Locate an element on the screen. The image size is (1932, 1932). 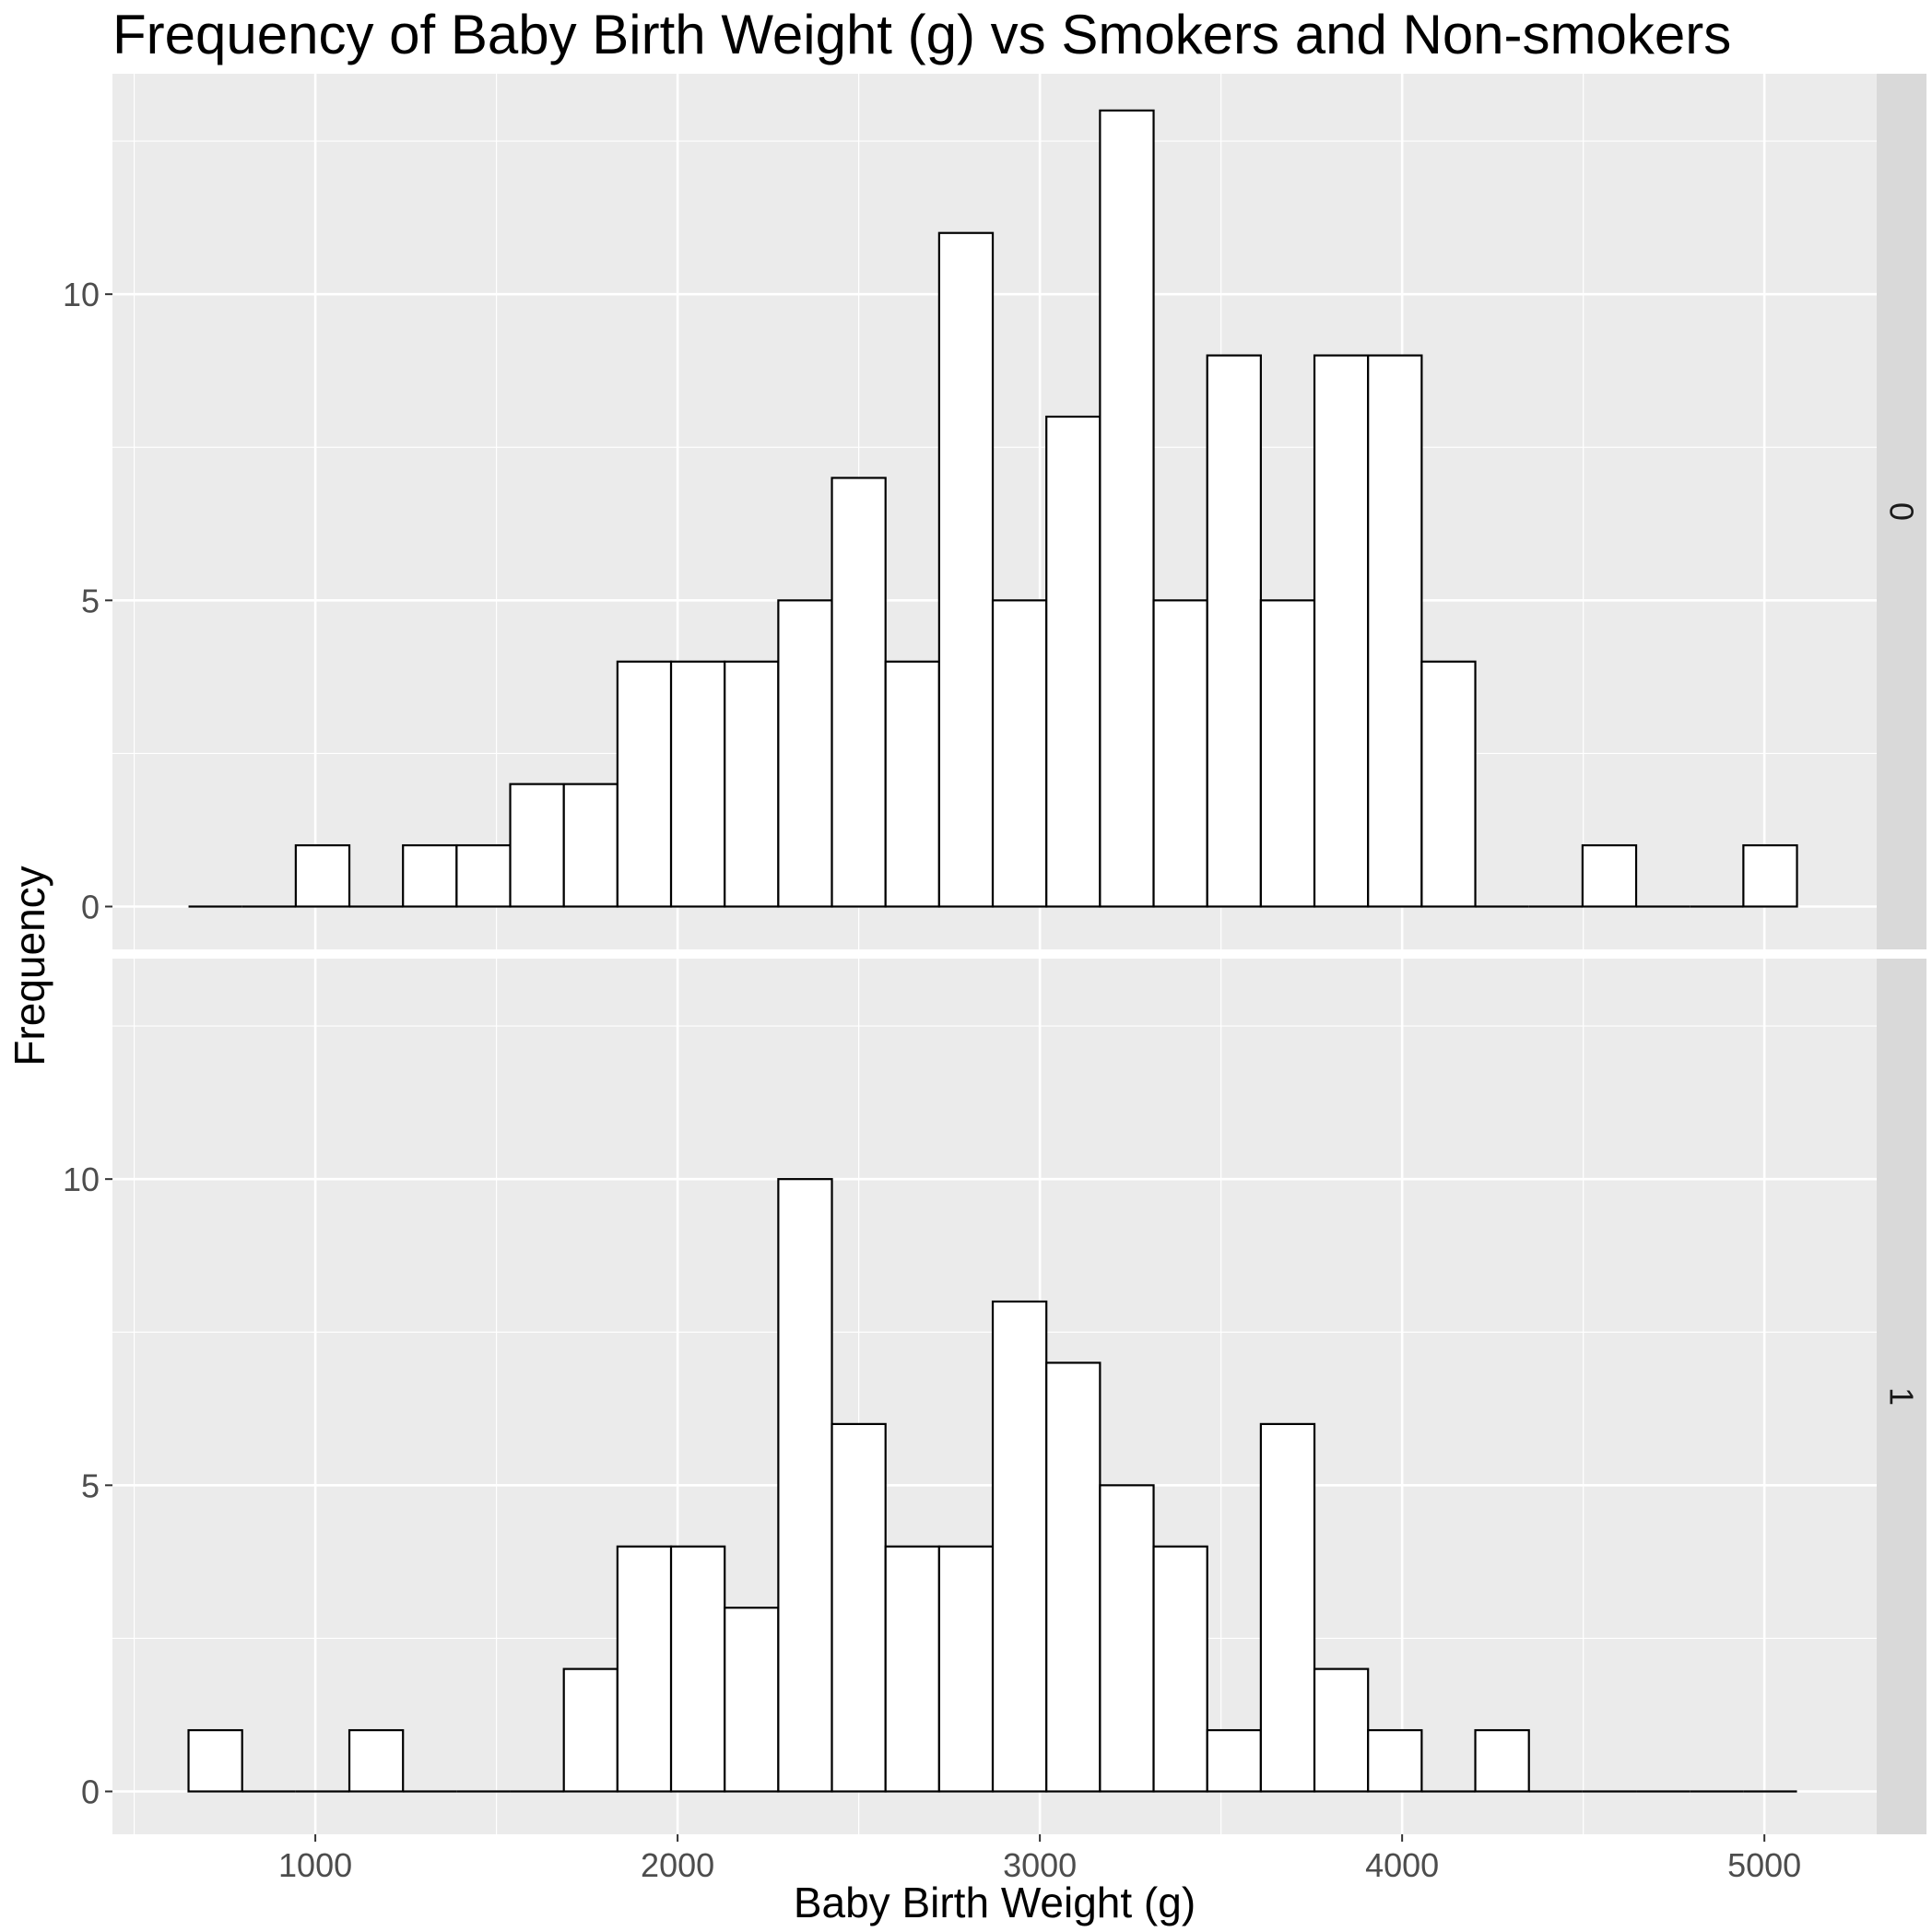
x-tick-label: 4000 is located at coordinates (1402, 1865).